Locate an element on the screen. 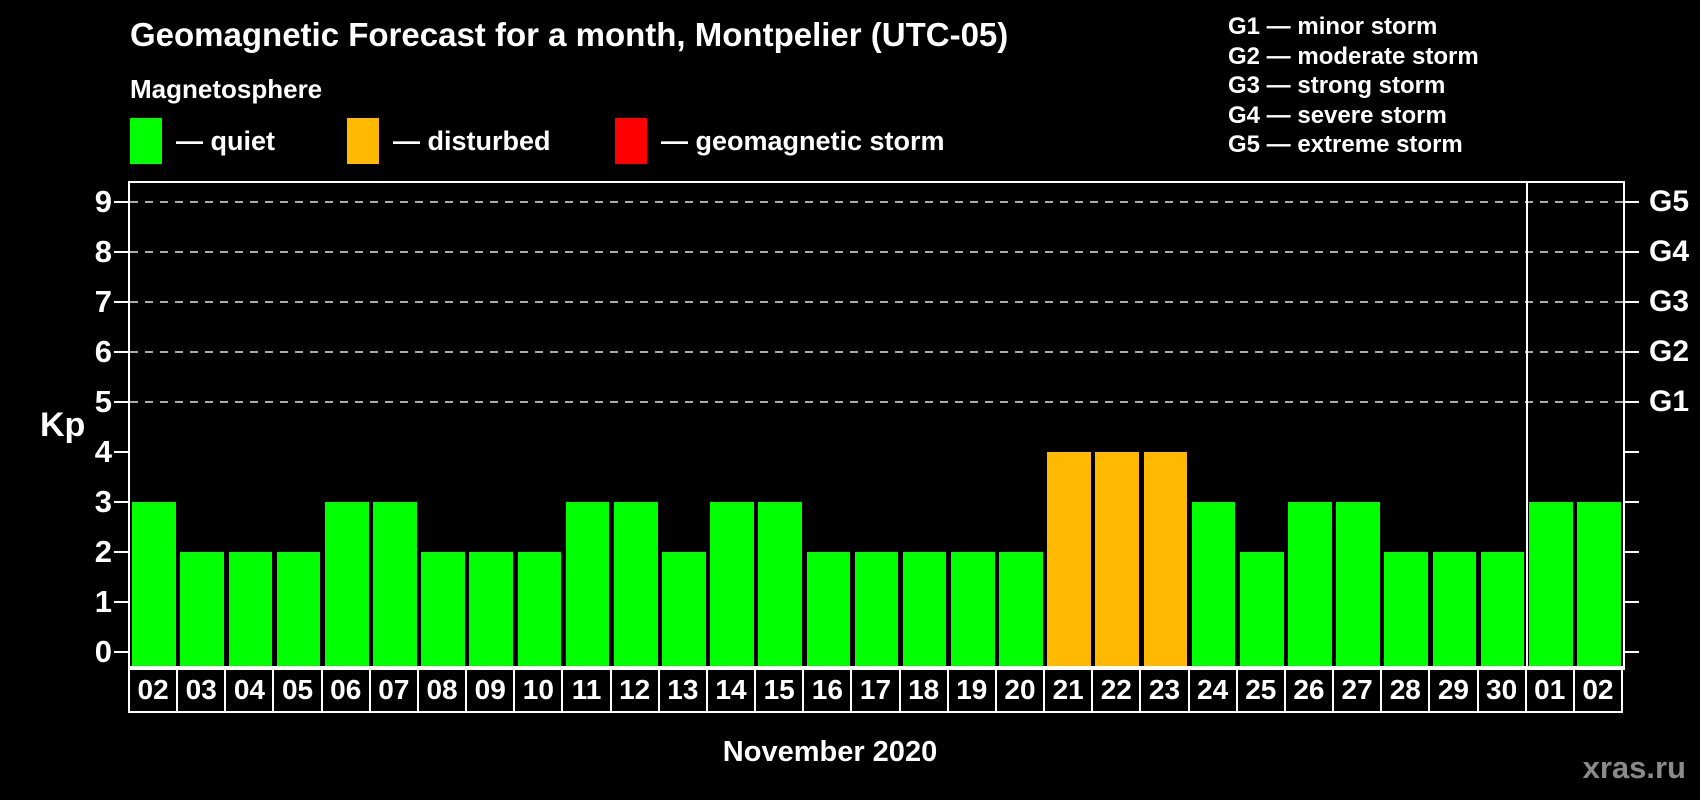 This screenshot has height=800, width=1700. x-label-18-day-20: 20 is located at coordinates (1020, 689).